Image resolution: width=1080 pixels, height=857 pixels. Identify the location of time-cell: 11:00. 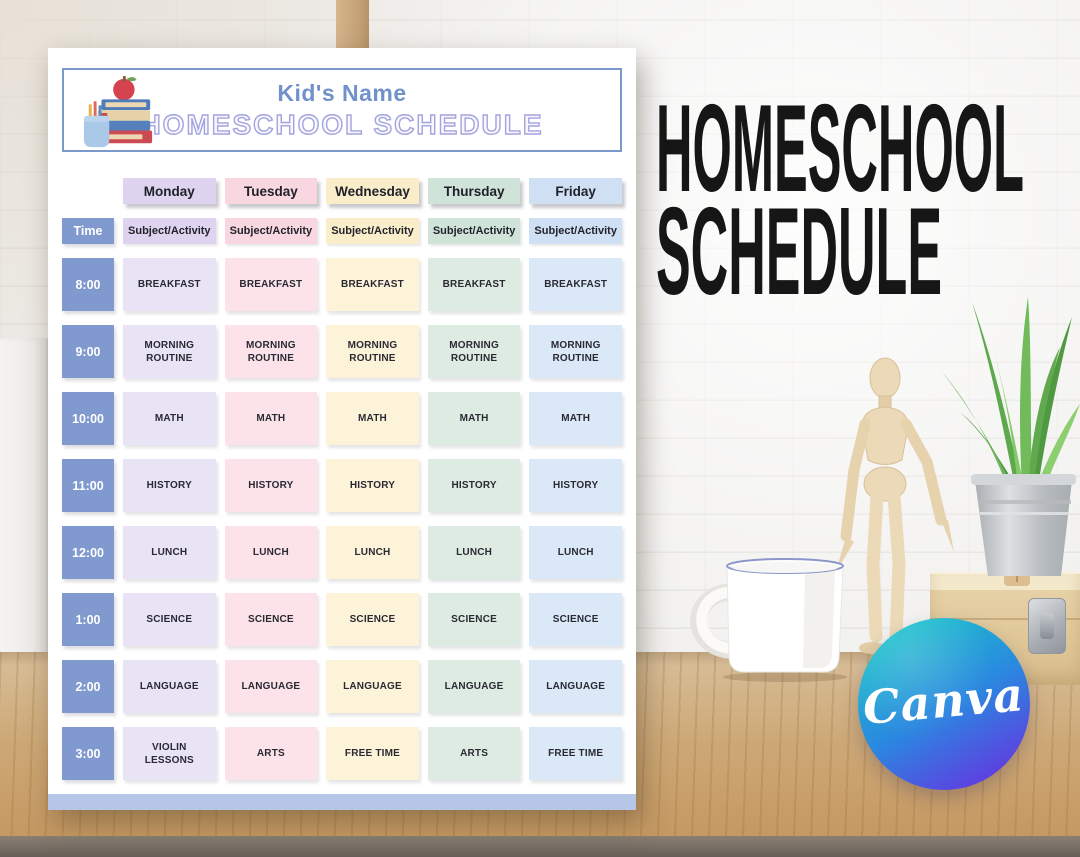
(88, 485).